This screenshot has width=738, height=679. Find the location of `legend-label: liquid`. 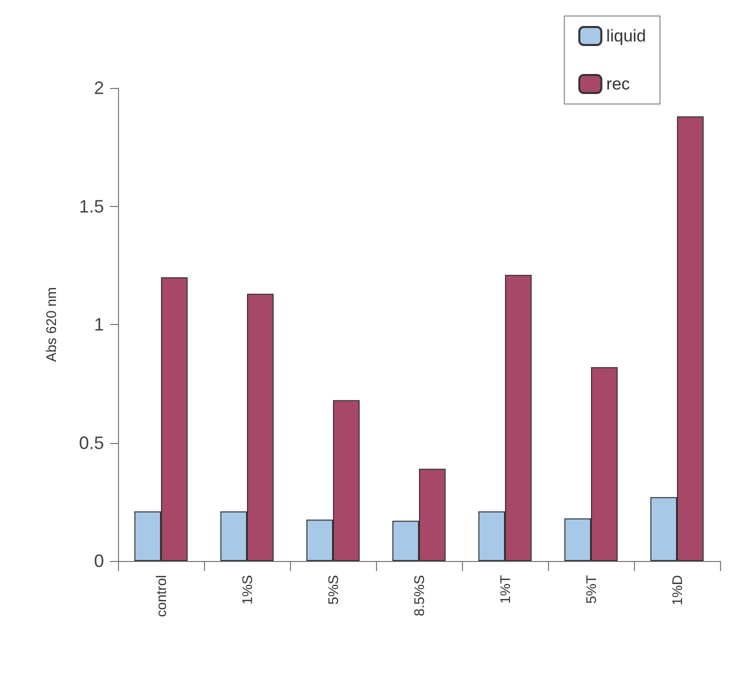

legend-label: liquid is located at coordinates (626, 36).